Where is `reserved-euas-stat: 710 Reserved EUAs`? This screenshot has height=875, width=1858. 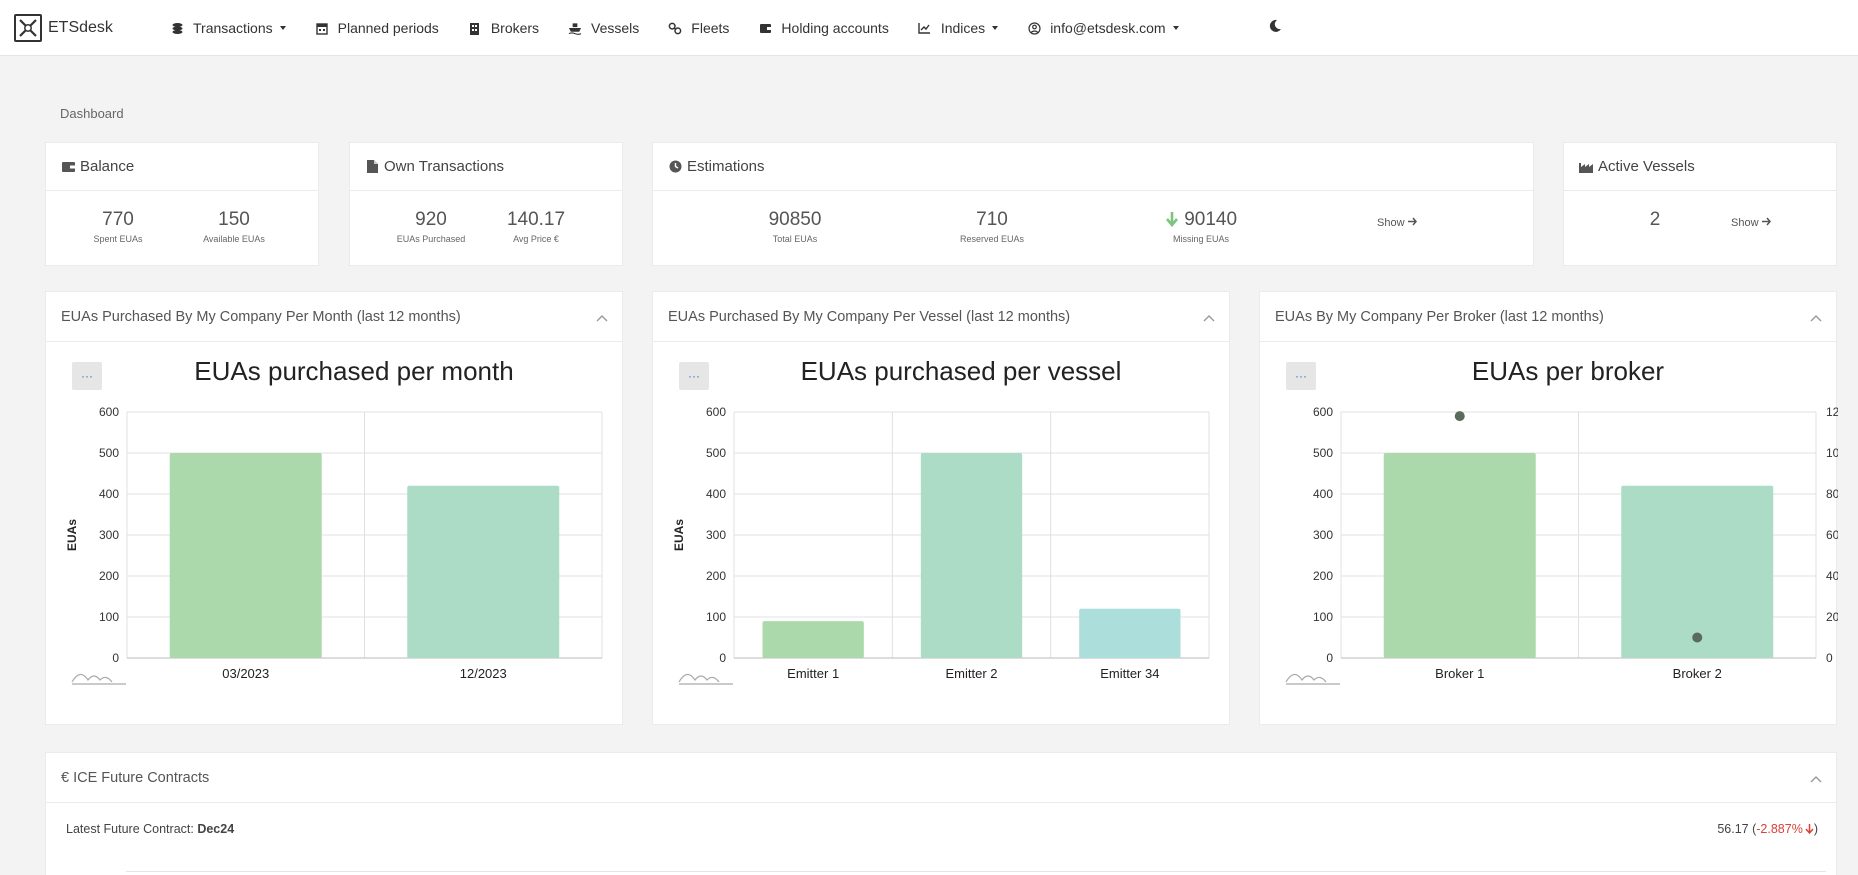
reserved-euas-stat: 710 Reserved EUAs is located at coordinates (992, 226).